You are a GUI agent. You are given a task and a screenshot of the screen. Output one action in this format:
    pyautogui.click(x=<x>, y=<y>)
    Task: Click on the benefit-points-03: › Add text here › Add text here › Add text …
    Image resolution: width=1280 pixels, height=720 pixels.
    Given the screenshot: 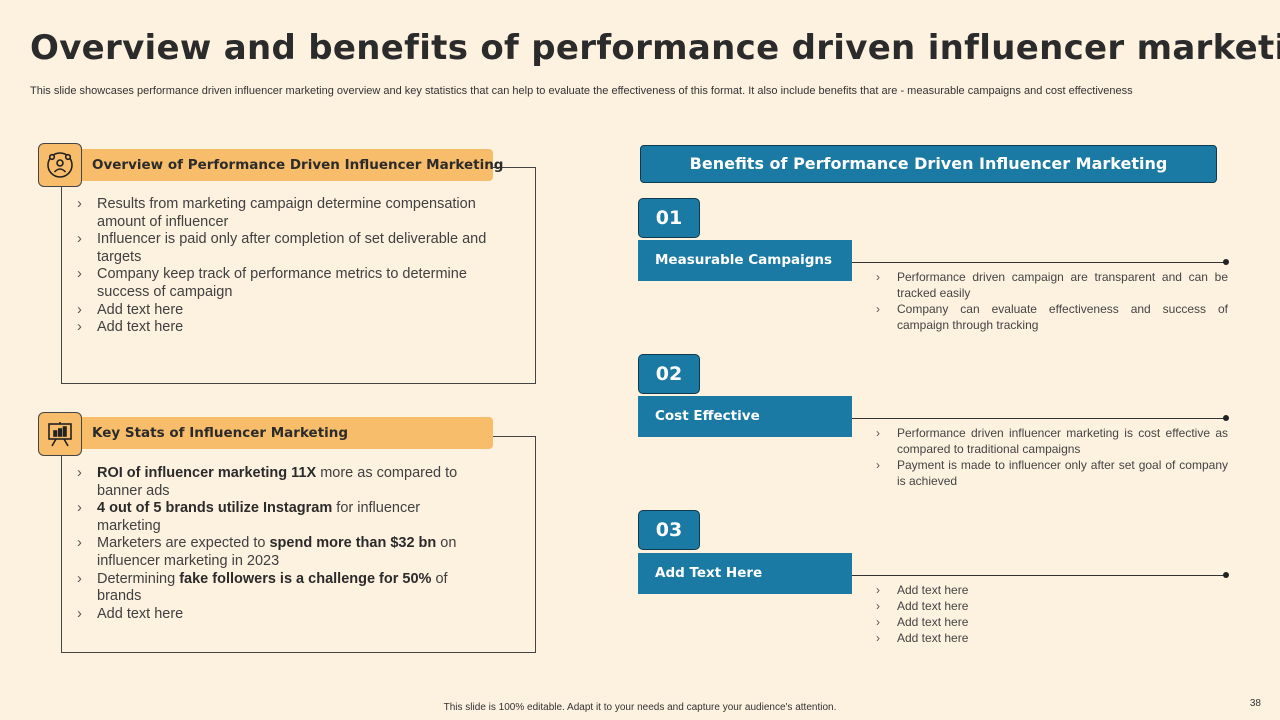 What is the action you would take?
    pyautogui.click(x=1052, y=614)
    